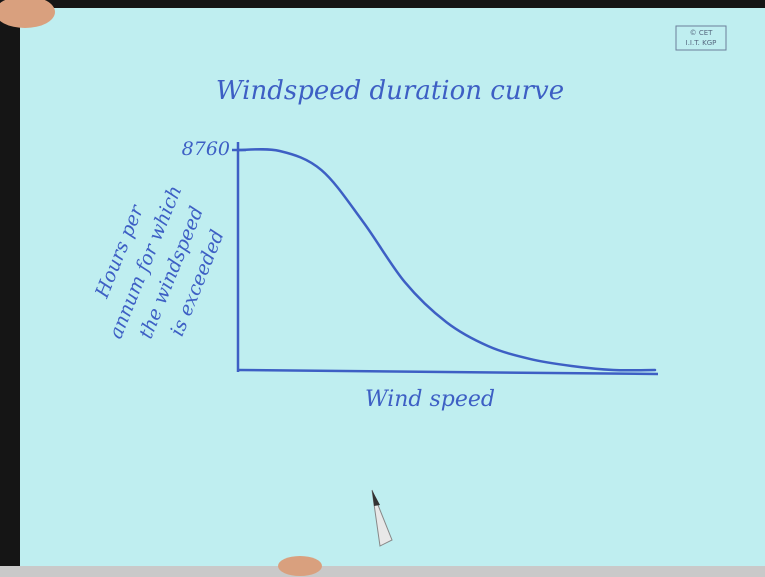 This screenshot has height=577, width=765. Describe the element at coordinates (701, 43) in the screenshot. I see `watermark: I.I.T. KGP` at that location.